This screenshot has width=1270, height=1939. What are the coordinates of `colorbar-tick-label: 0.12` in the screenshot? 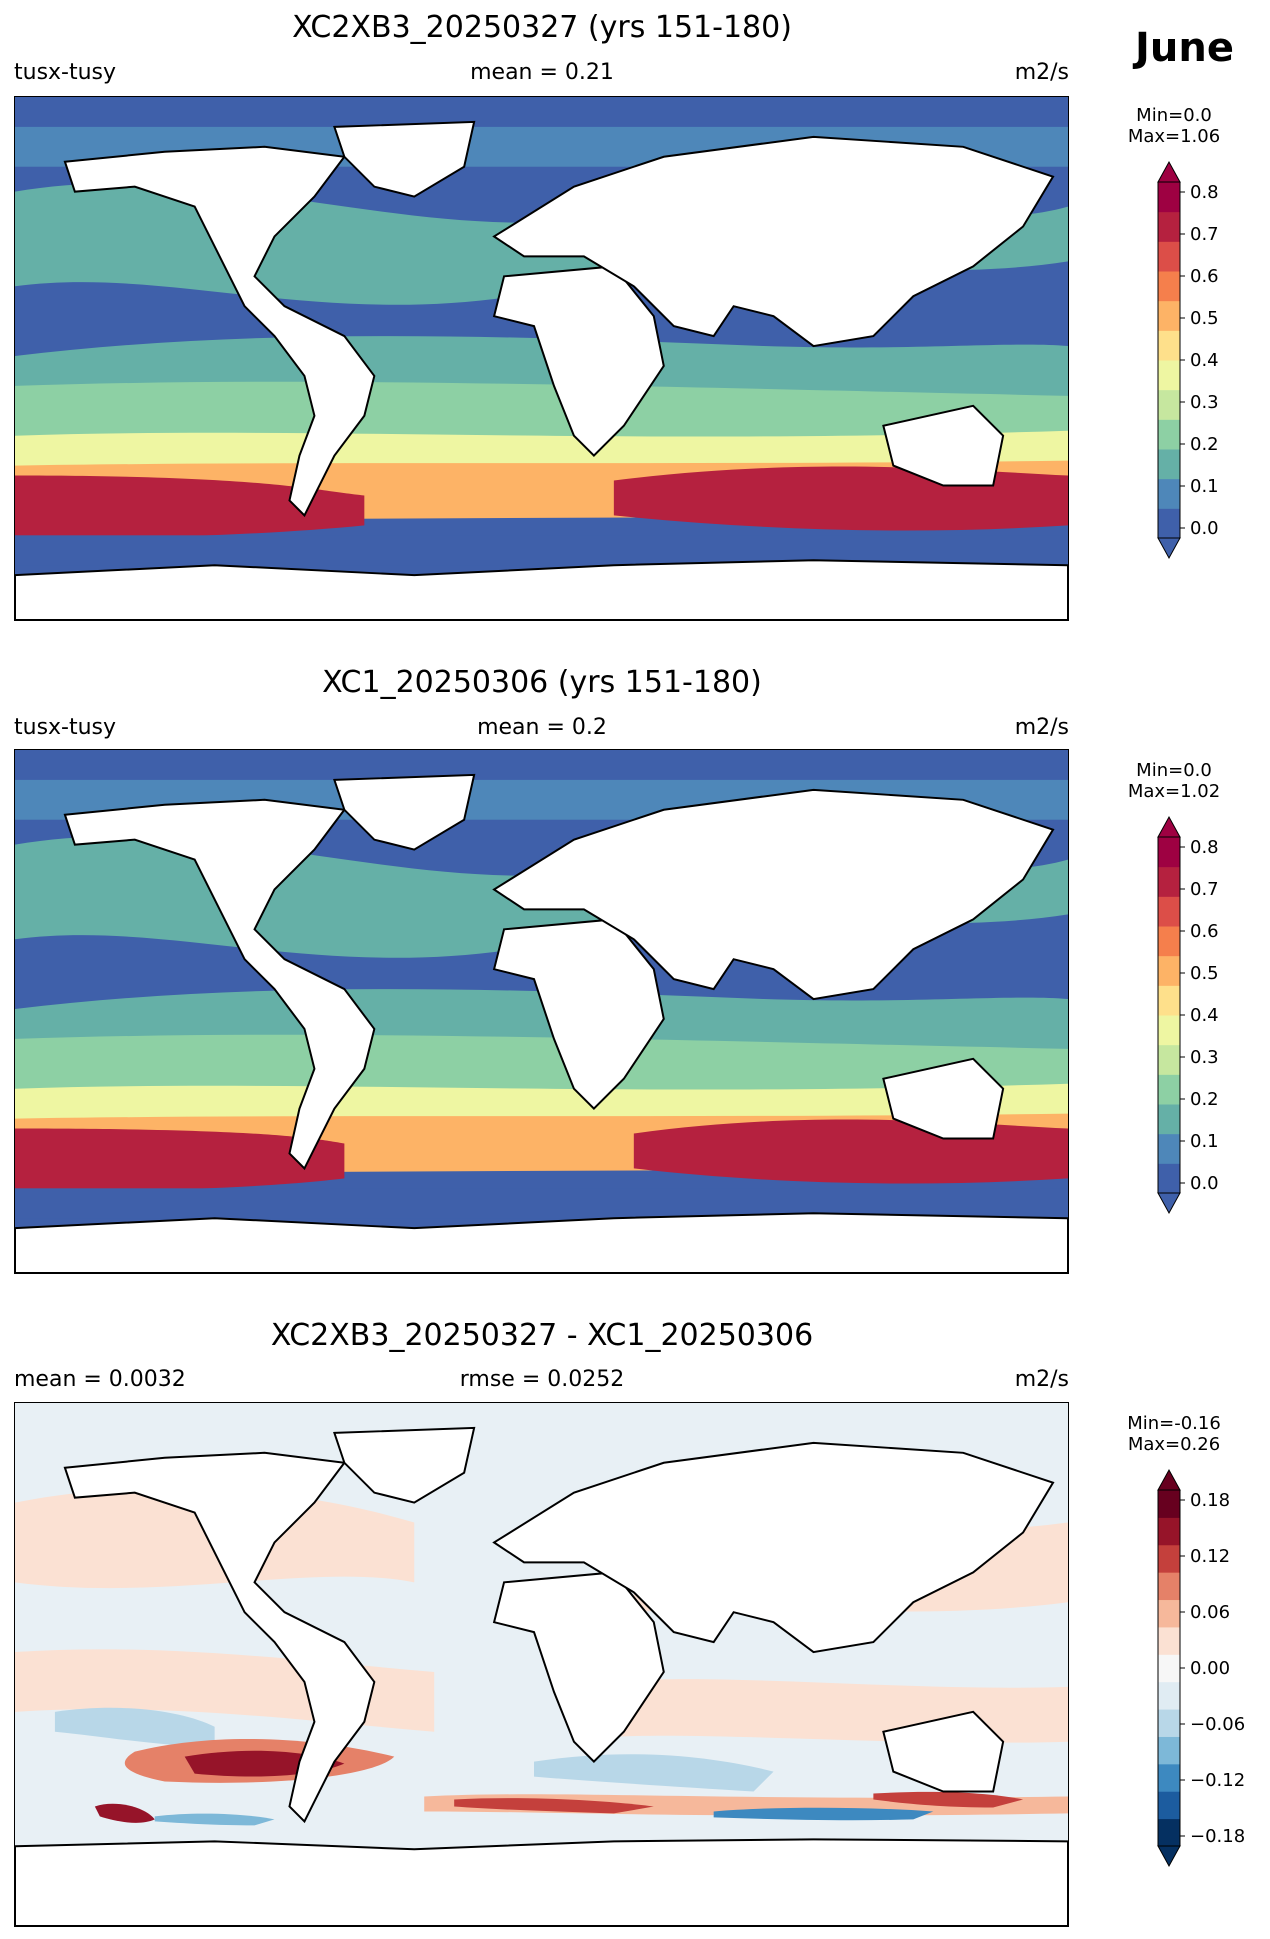 It's located at (1210, 1556).